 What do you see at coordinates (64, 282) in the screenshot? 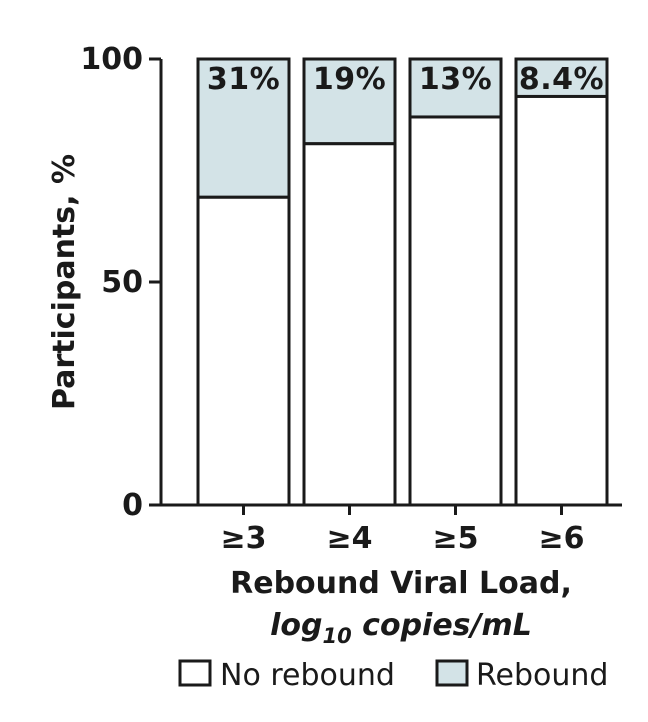
I see `y-axis-title: Participants, %` at bounding box center [64, 282].